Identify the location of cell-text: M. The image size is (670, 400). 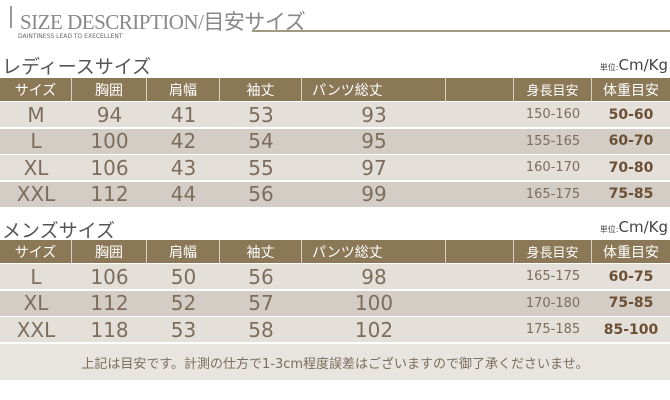
(36, 114).